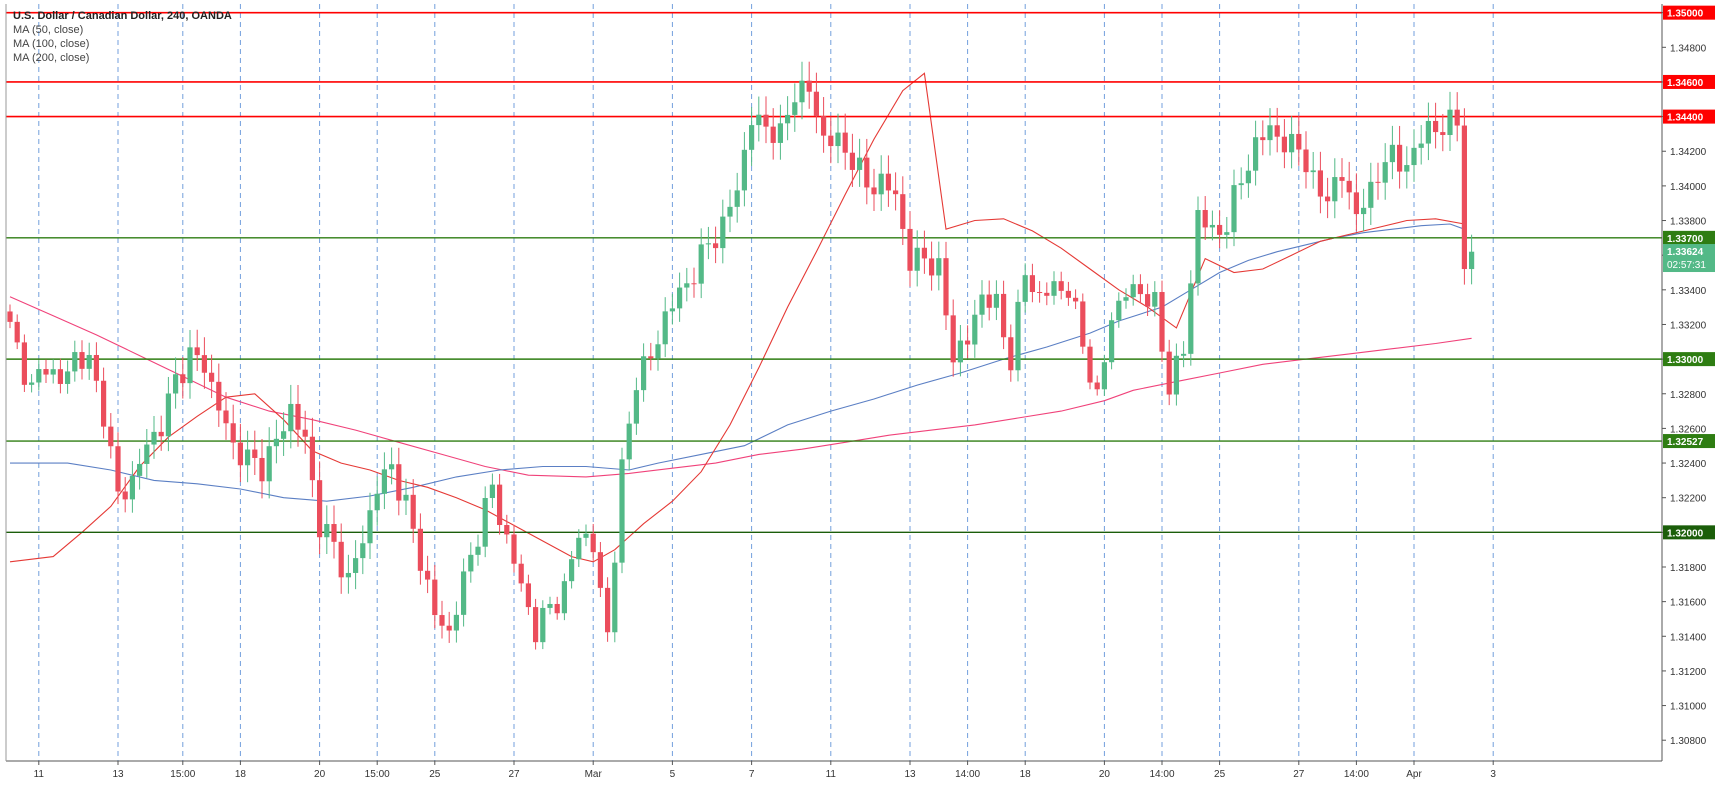 The image size is (1717, 786). I want to click on ma100-legend: MA (100, close), so click(51, 44).